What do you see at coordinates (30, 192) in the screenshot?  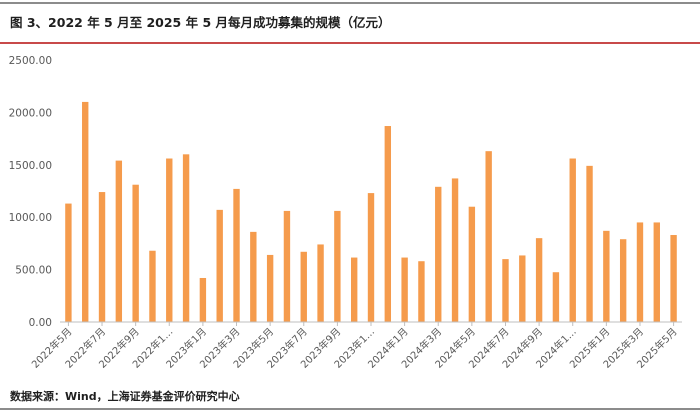 I see `y-axis: 0.00 500.00 1000.00 1500.00 2000.00 2500.00` at bounding box center [30, 192].